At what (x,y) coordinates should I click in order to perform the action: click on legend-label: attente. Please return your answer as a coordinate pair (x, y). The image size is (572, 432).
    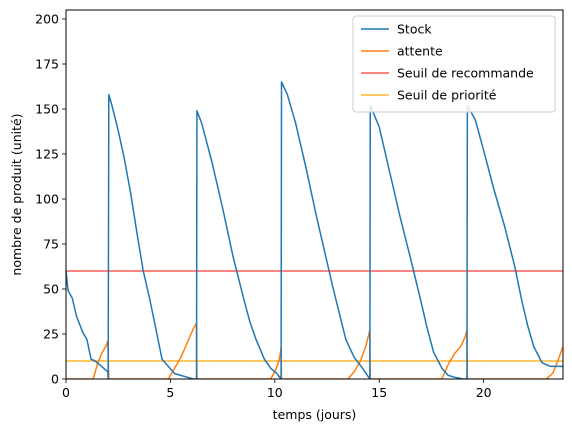
    Looking at the image, I should click on (420, 51).